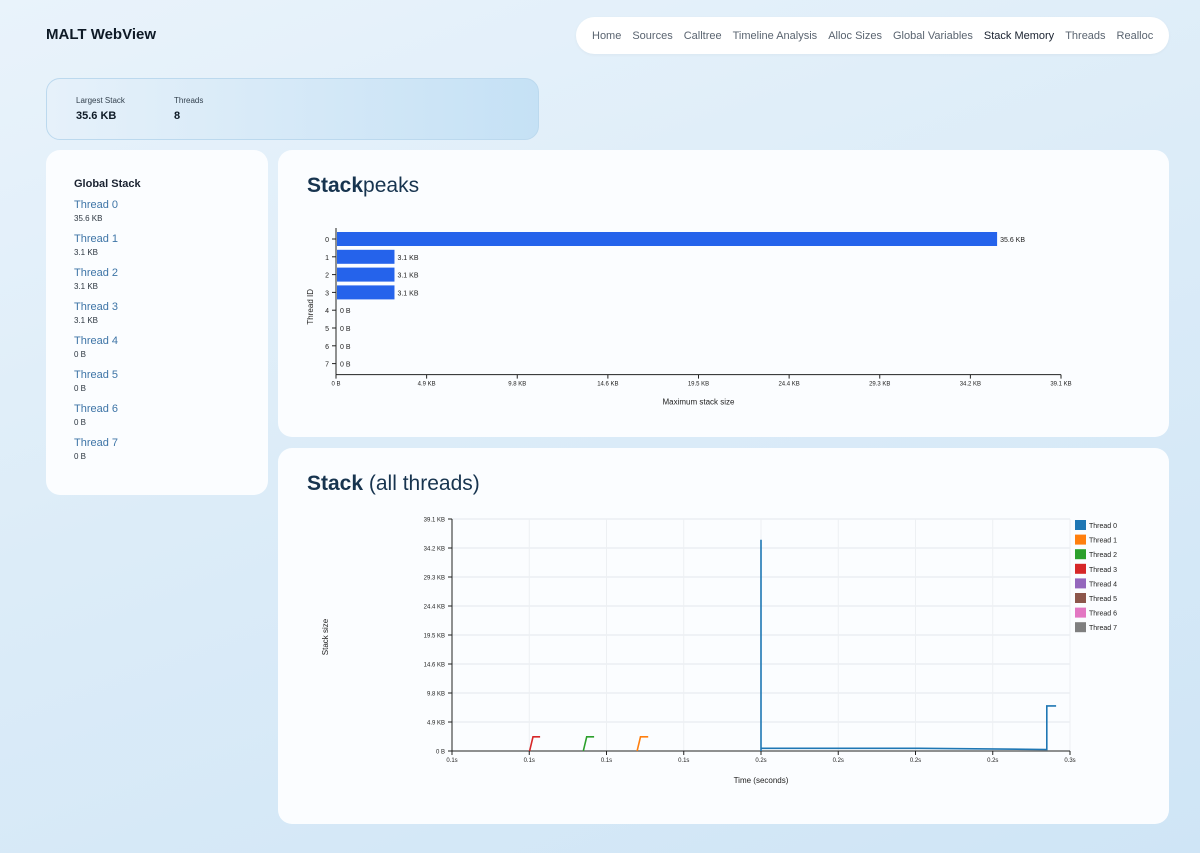 This screenshot has width=1200, height=853. What do you see at coordinates (188, 109) in the screenshot?
I see `stat-threads: Threads 8` at bounding box center [188, 109].